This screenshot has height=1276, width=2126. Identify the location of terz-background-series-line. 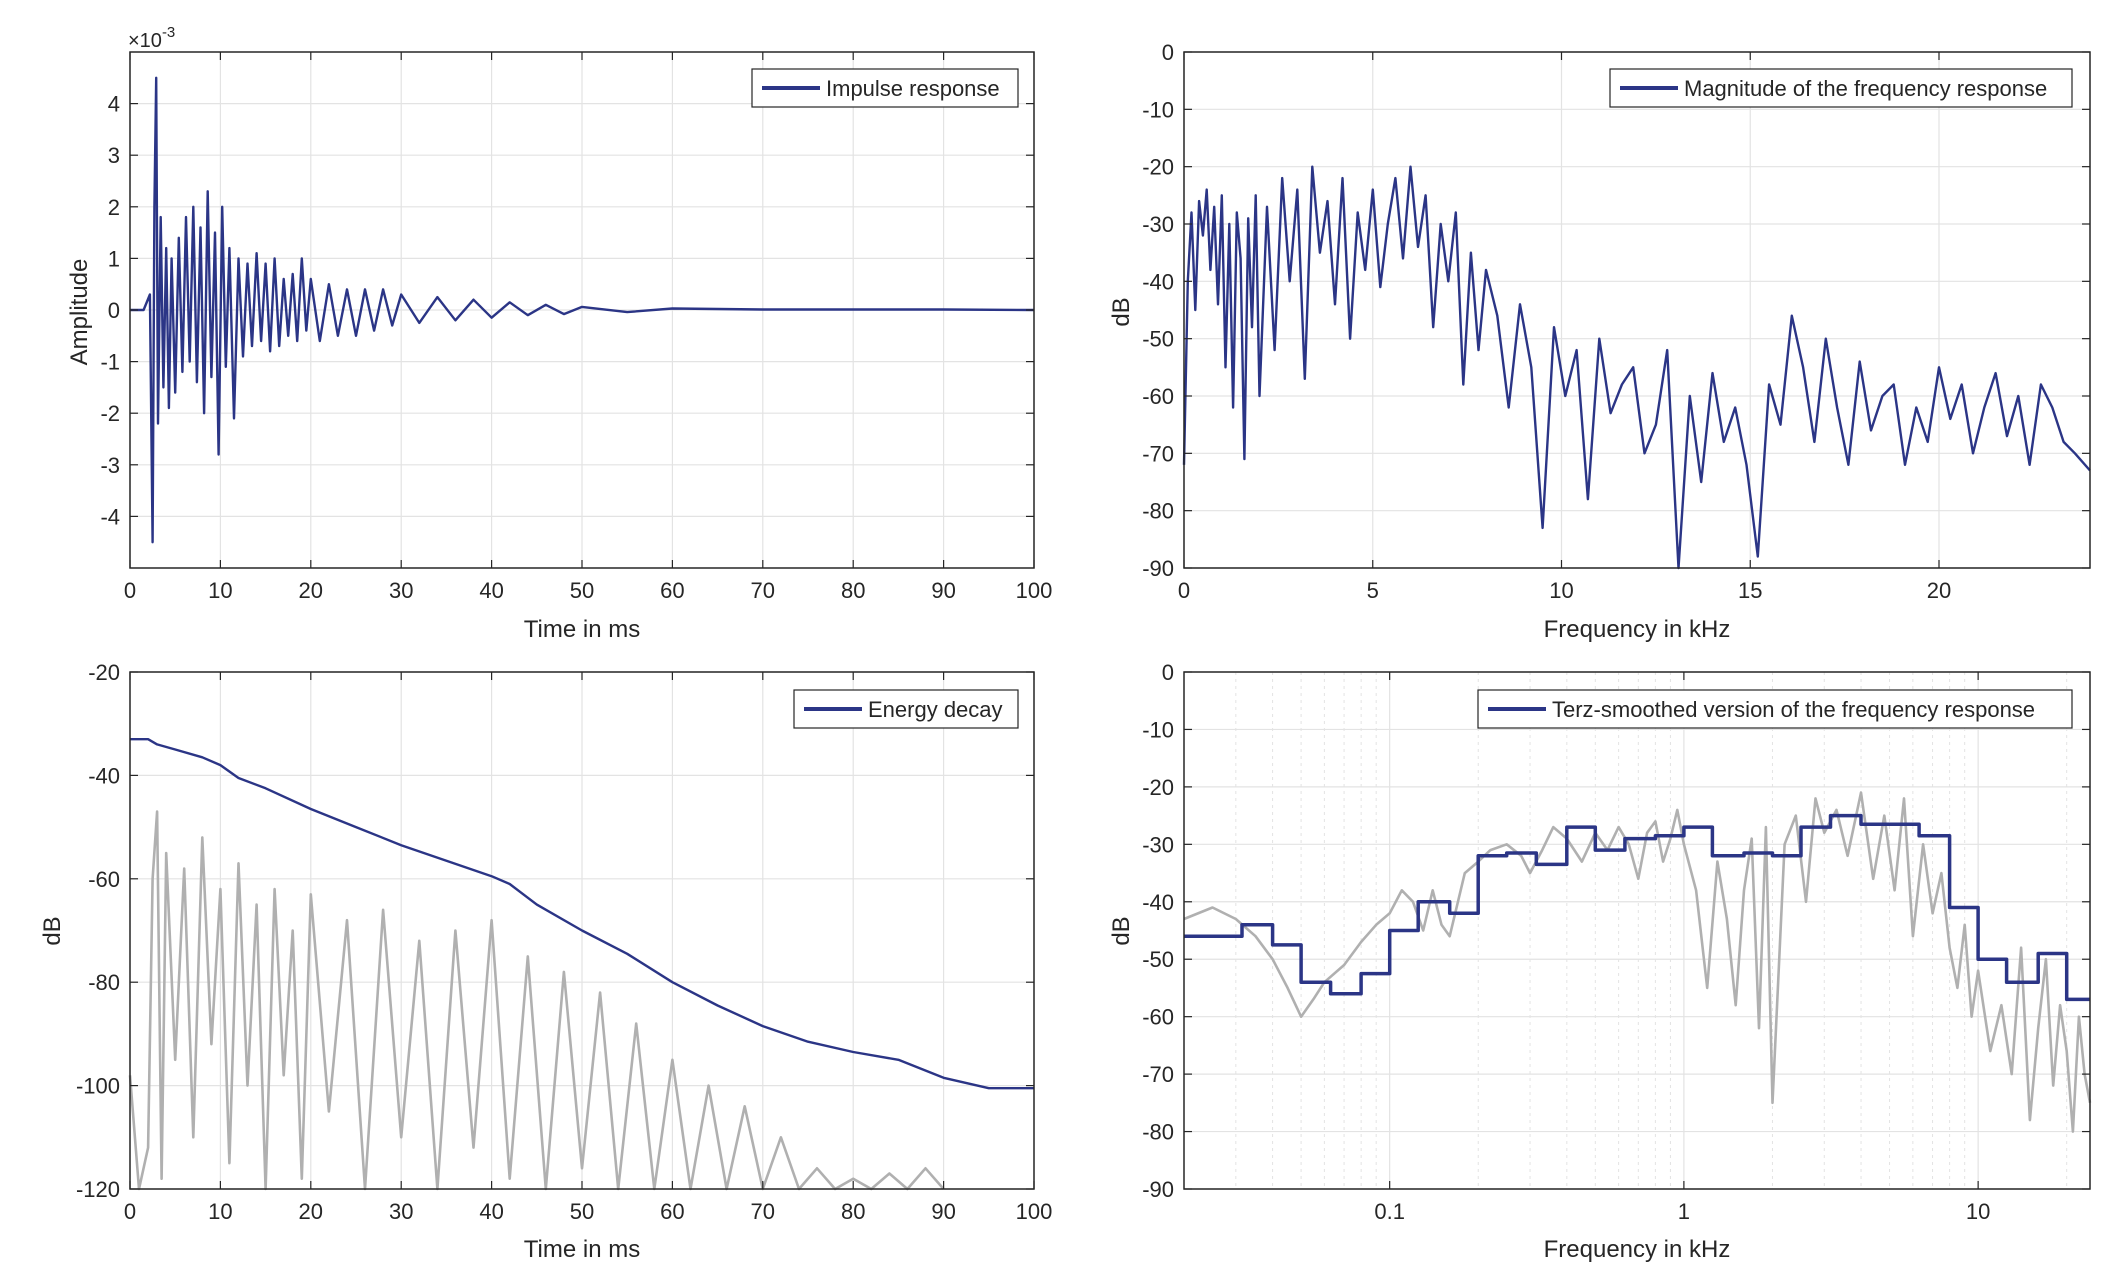
(1637, 962).